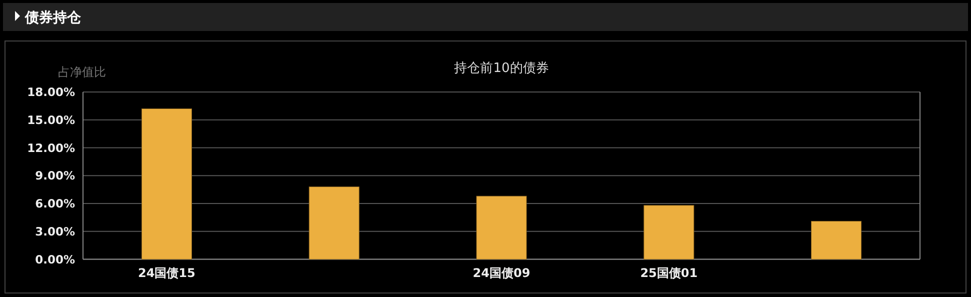 The image size is (971, 297). What do you see at coordinates (55, 175) in the screenshot?
I see `y-tick-label: 9.00%` at bounding box center [55, 175].